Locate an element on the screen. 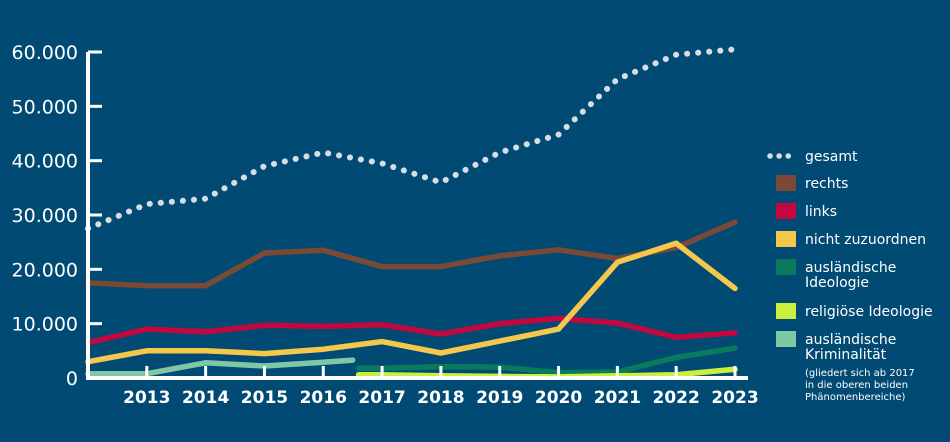 Image resolution: width=950 pixels, height=442 pixels. legend-item-rechts: rechts is located at coordinates (812, 183).